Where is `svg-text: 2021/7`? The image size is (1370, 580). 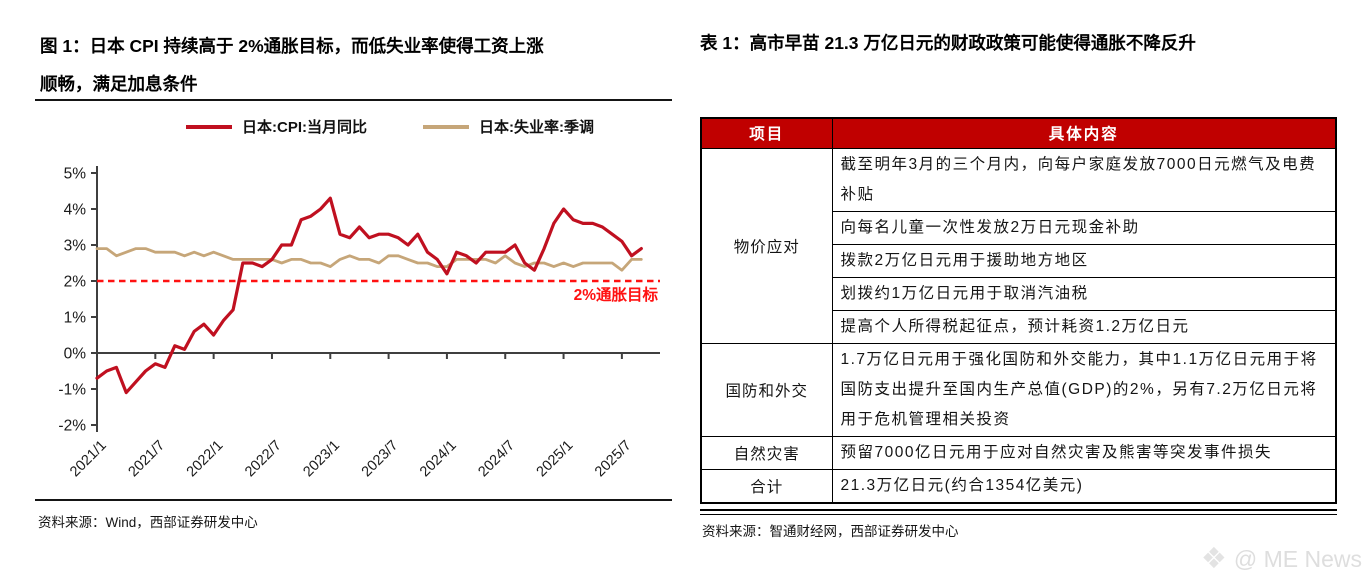 svg-text: 2021/7 is located at coordinates (146, 459).